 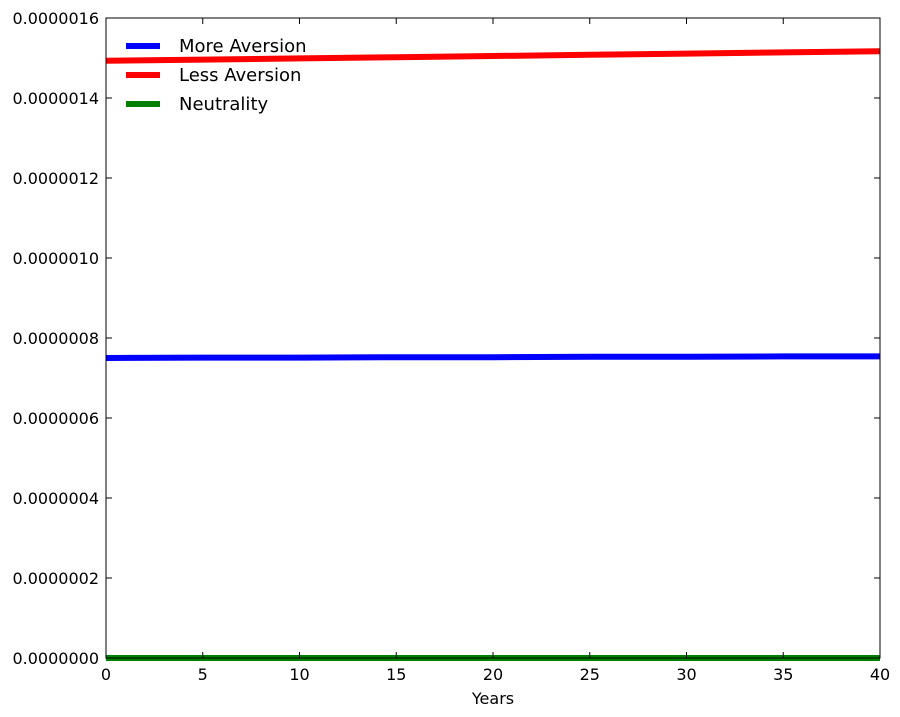 I want to click on y-tick-label: 0.0000002, so click(x=55, y=578).